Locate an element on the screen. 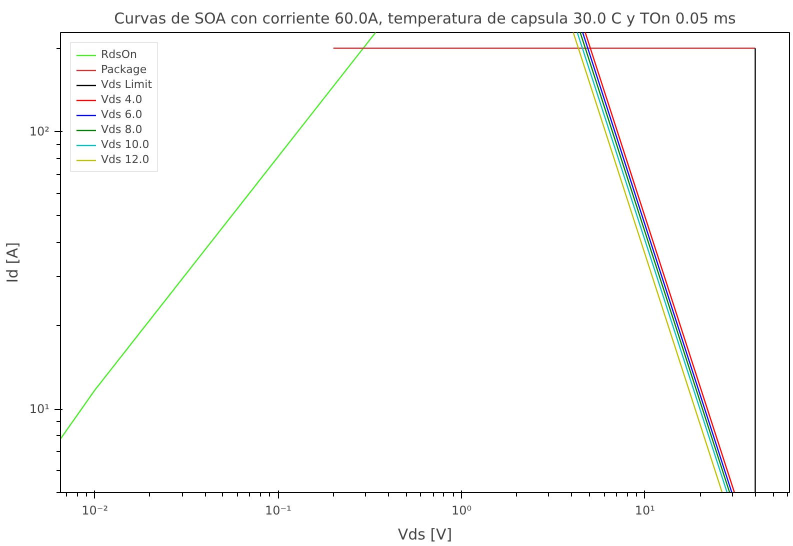  legend-label: RdsOn is located at coordinates (119, 54).